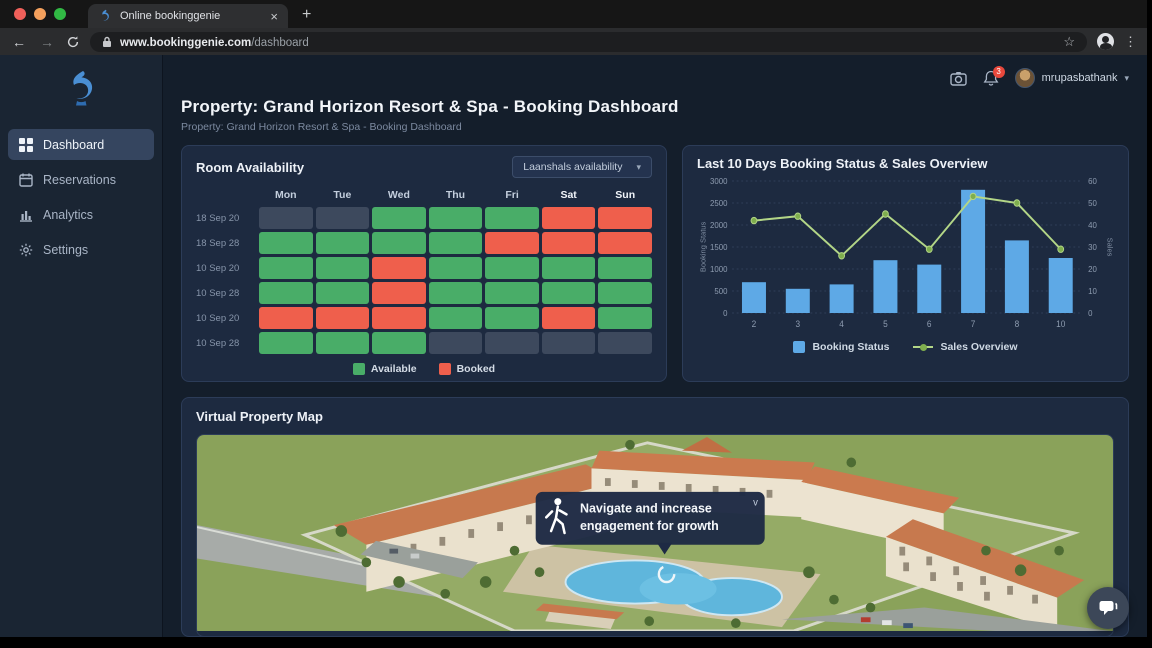  What do you see at coordinates (556, 516) in the screenshot?
I see `walking-person-icon` at bounding box center [556, 516].